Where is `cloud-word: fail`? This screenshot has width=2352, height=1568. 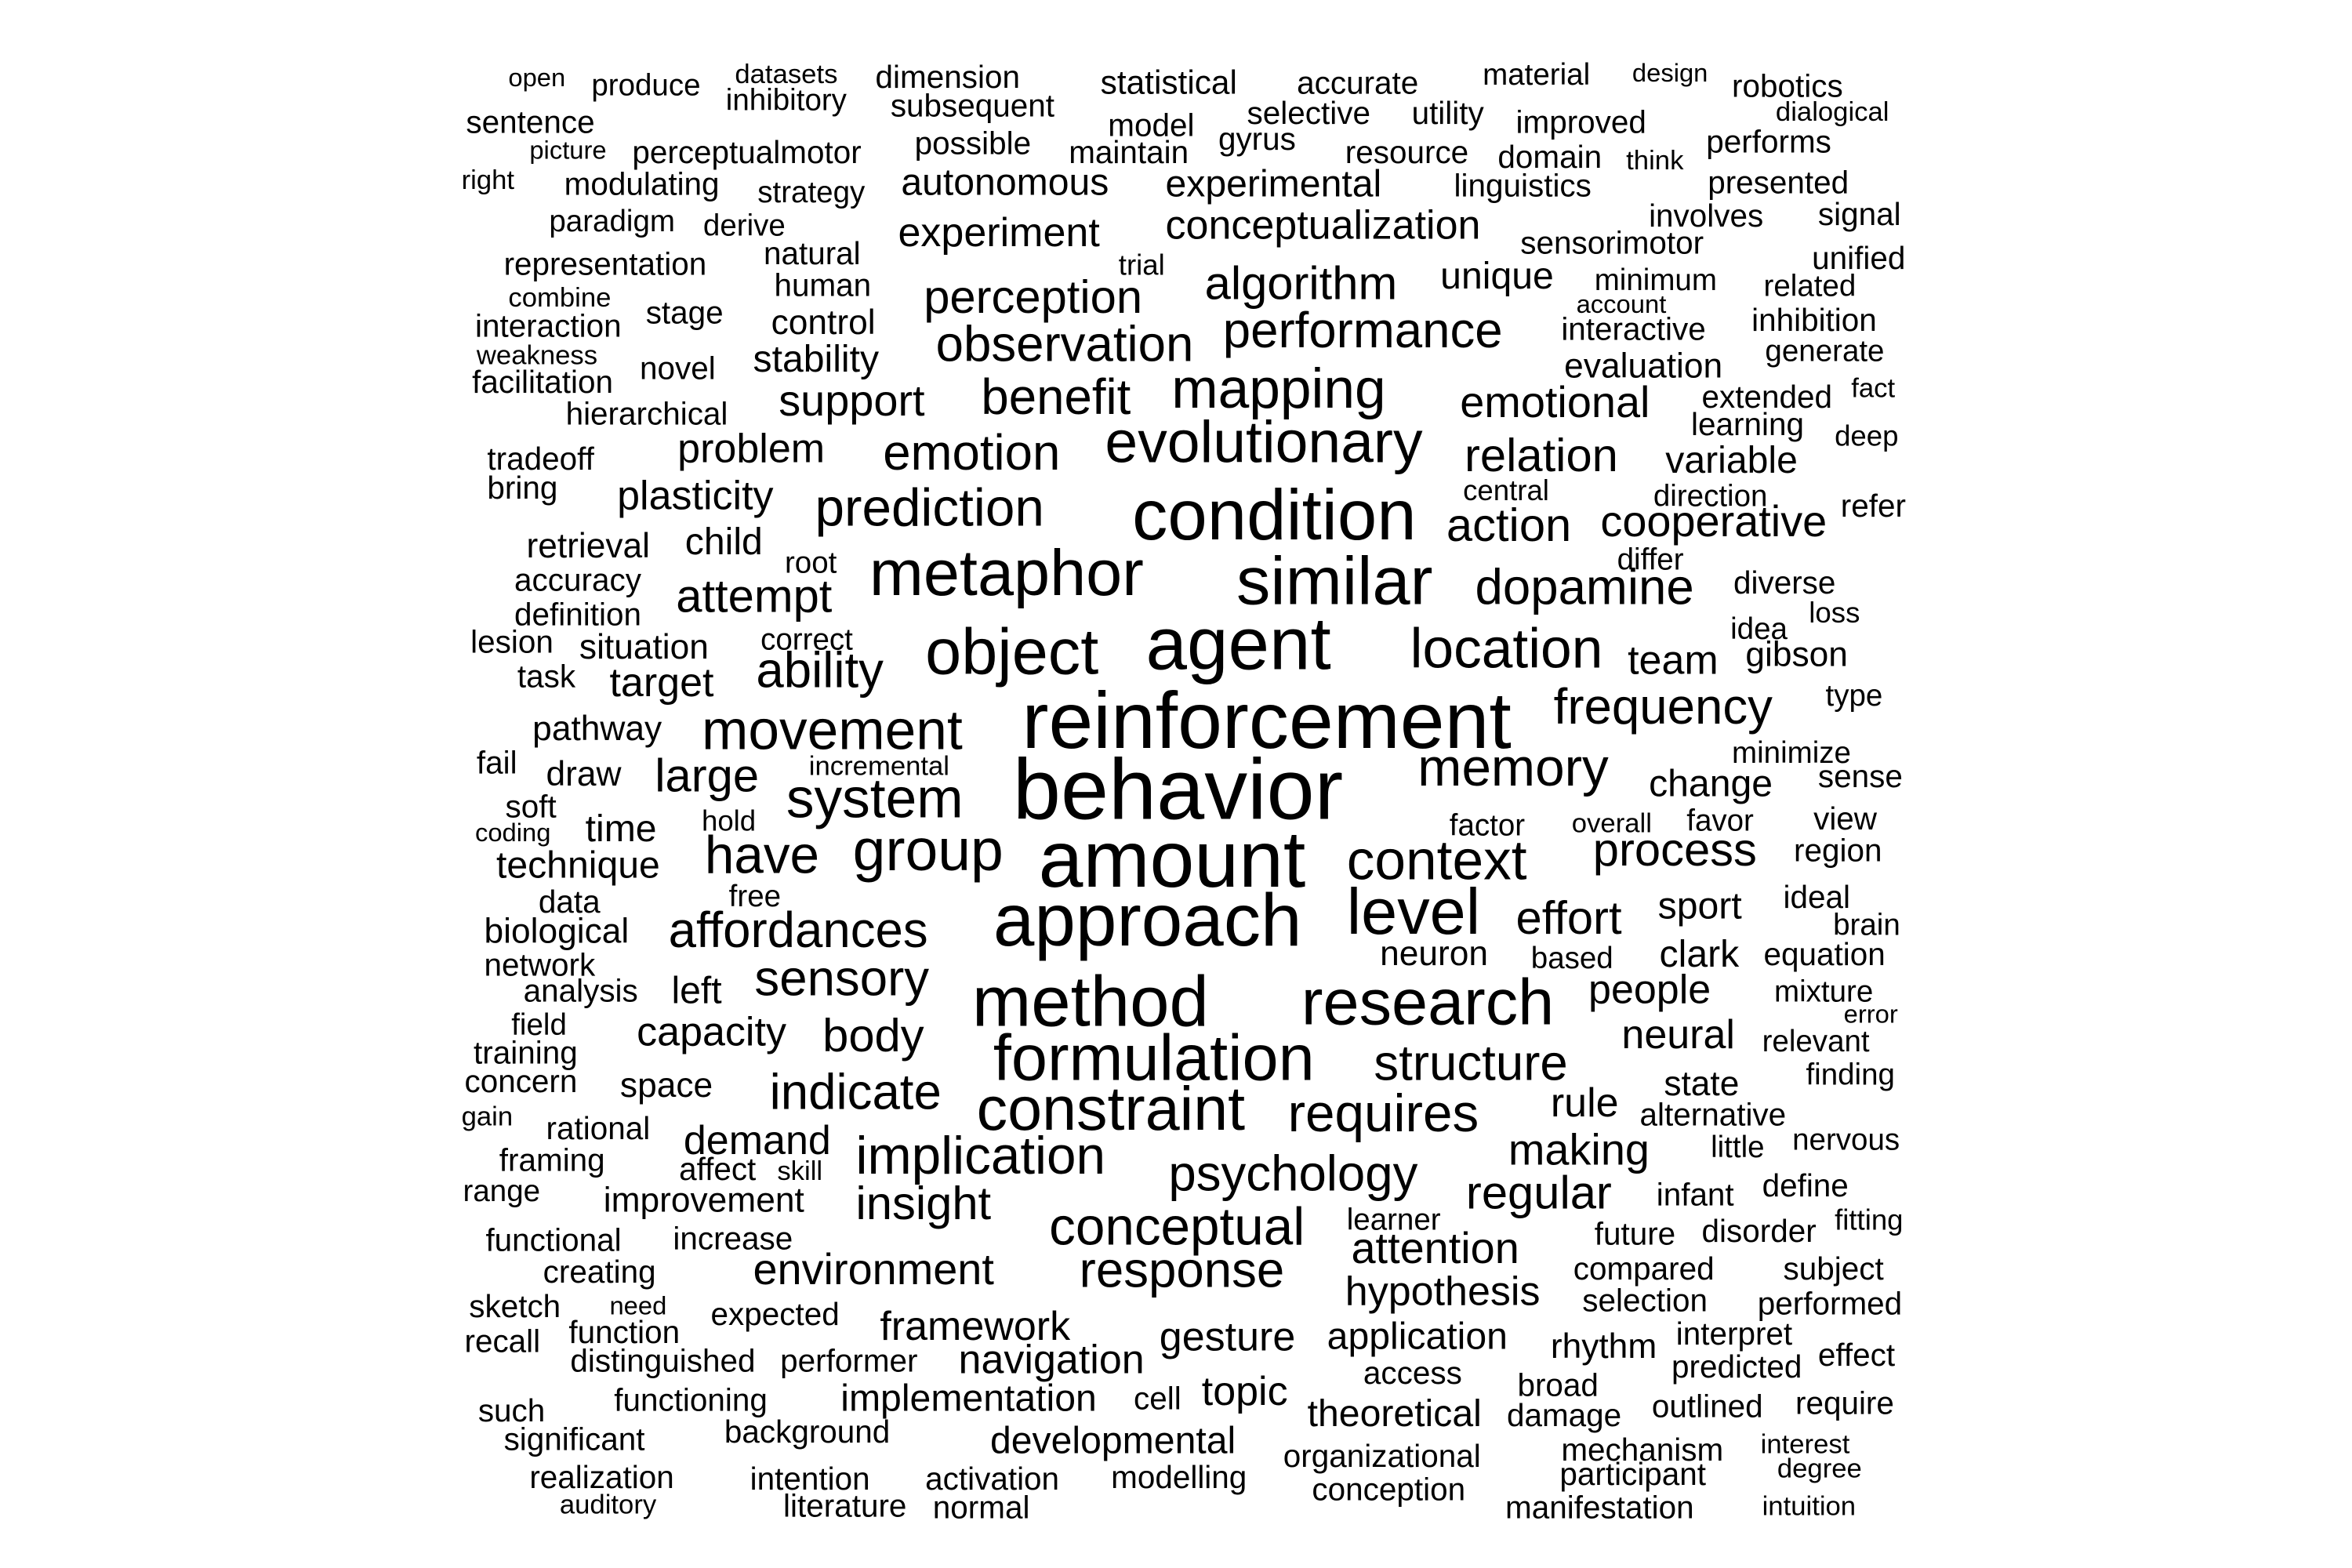 cloud-word: fail is located at coordinates (497, 763).